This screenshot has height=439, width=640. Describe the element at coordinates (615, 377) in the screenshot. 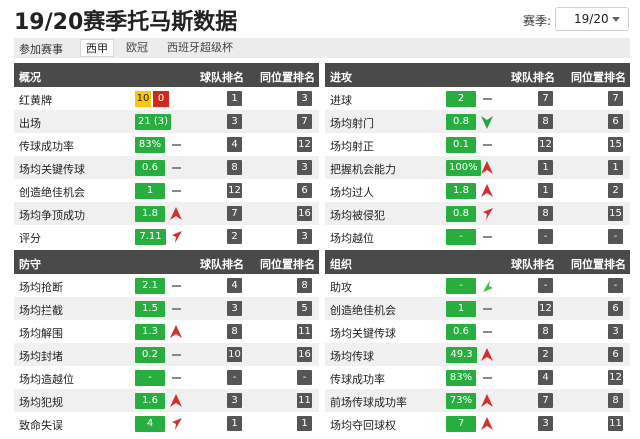

I see `position-rank-badge: 12` at that location.